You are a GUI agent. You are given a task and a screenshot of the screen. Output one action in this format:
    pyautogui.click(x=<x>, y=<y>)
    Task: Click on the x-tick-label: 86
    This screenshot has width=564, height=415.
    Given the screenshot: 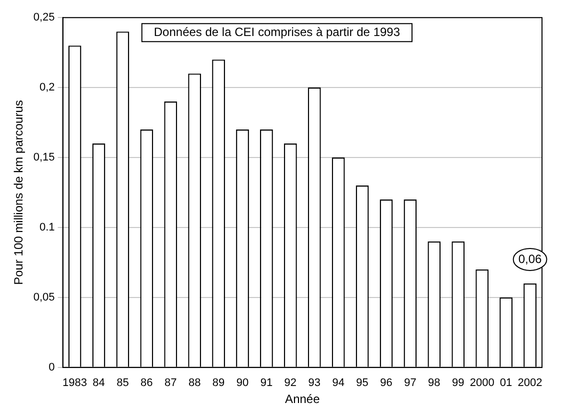 What is the action you would take?
    pyautogui.click(x=146, y=383)
    